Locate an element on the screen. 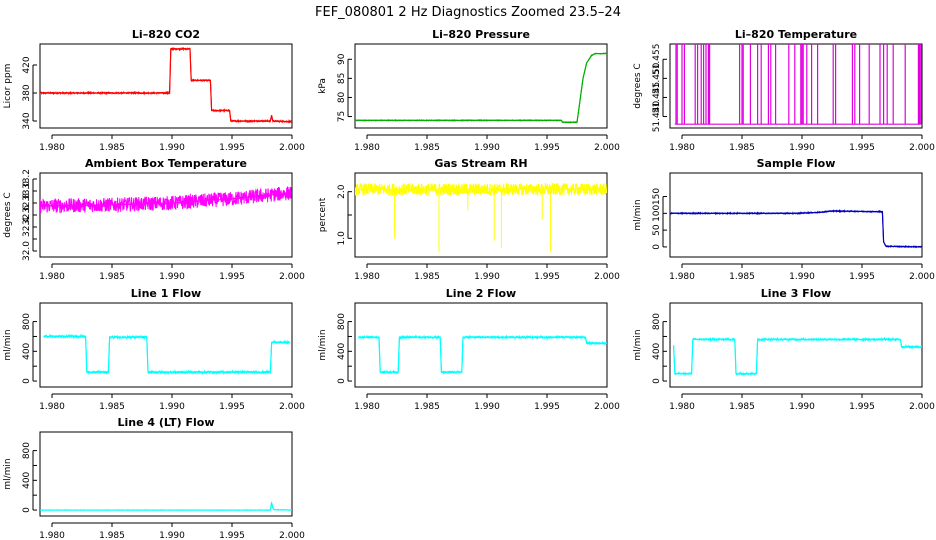 Image resolution: width=936 pixels, height=540 pixels. y-tick-label: 51.440 is located at coordinates (657, 117).